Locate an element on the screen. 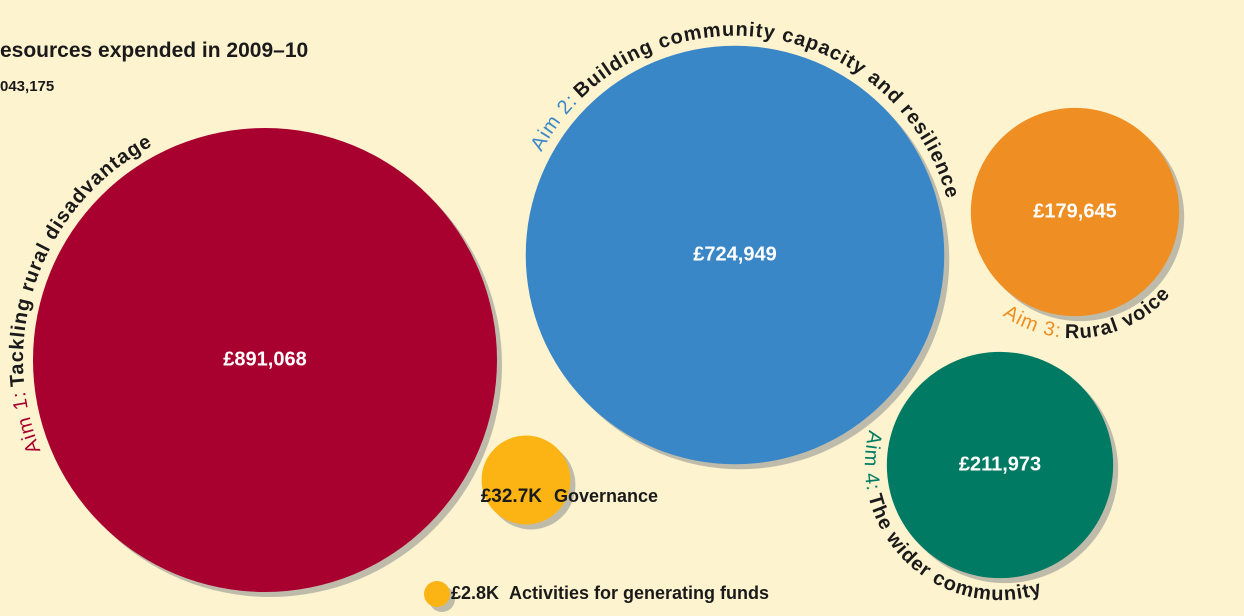 This screenshot has height=616, width=1244. chart-title: esources expended in 2009–10 is located at coordinates (154, 50).